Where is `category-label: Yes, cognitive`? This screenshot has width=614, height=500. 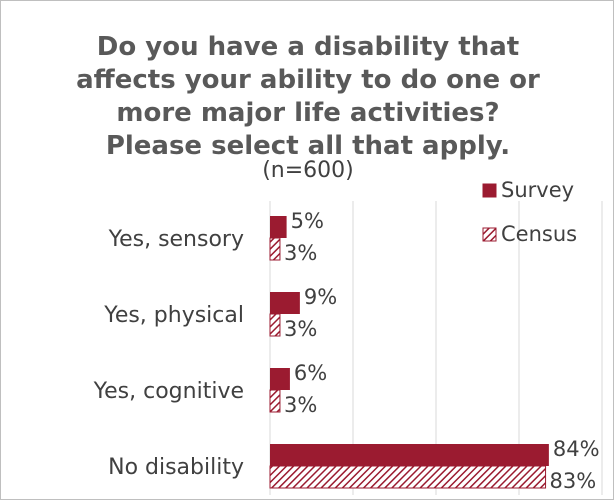
category-label: Yes, cognitive is located at coordinates (168, 391).